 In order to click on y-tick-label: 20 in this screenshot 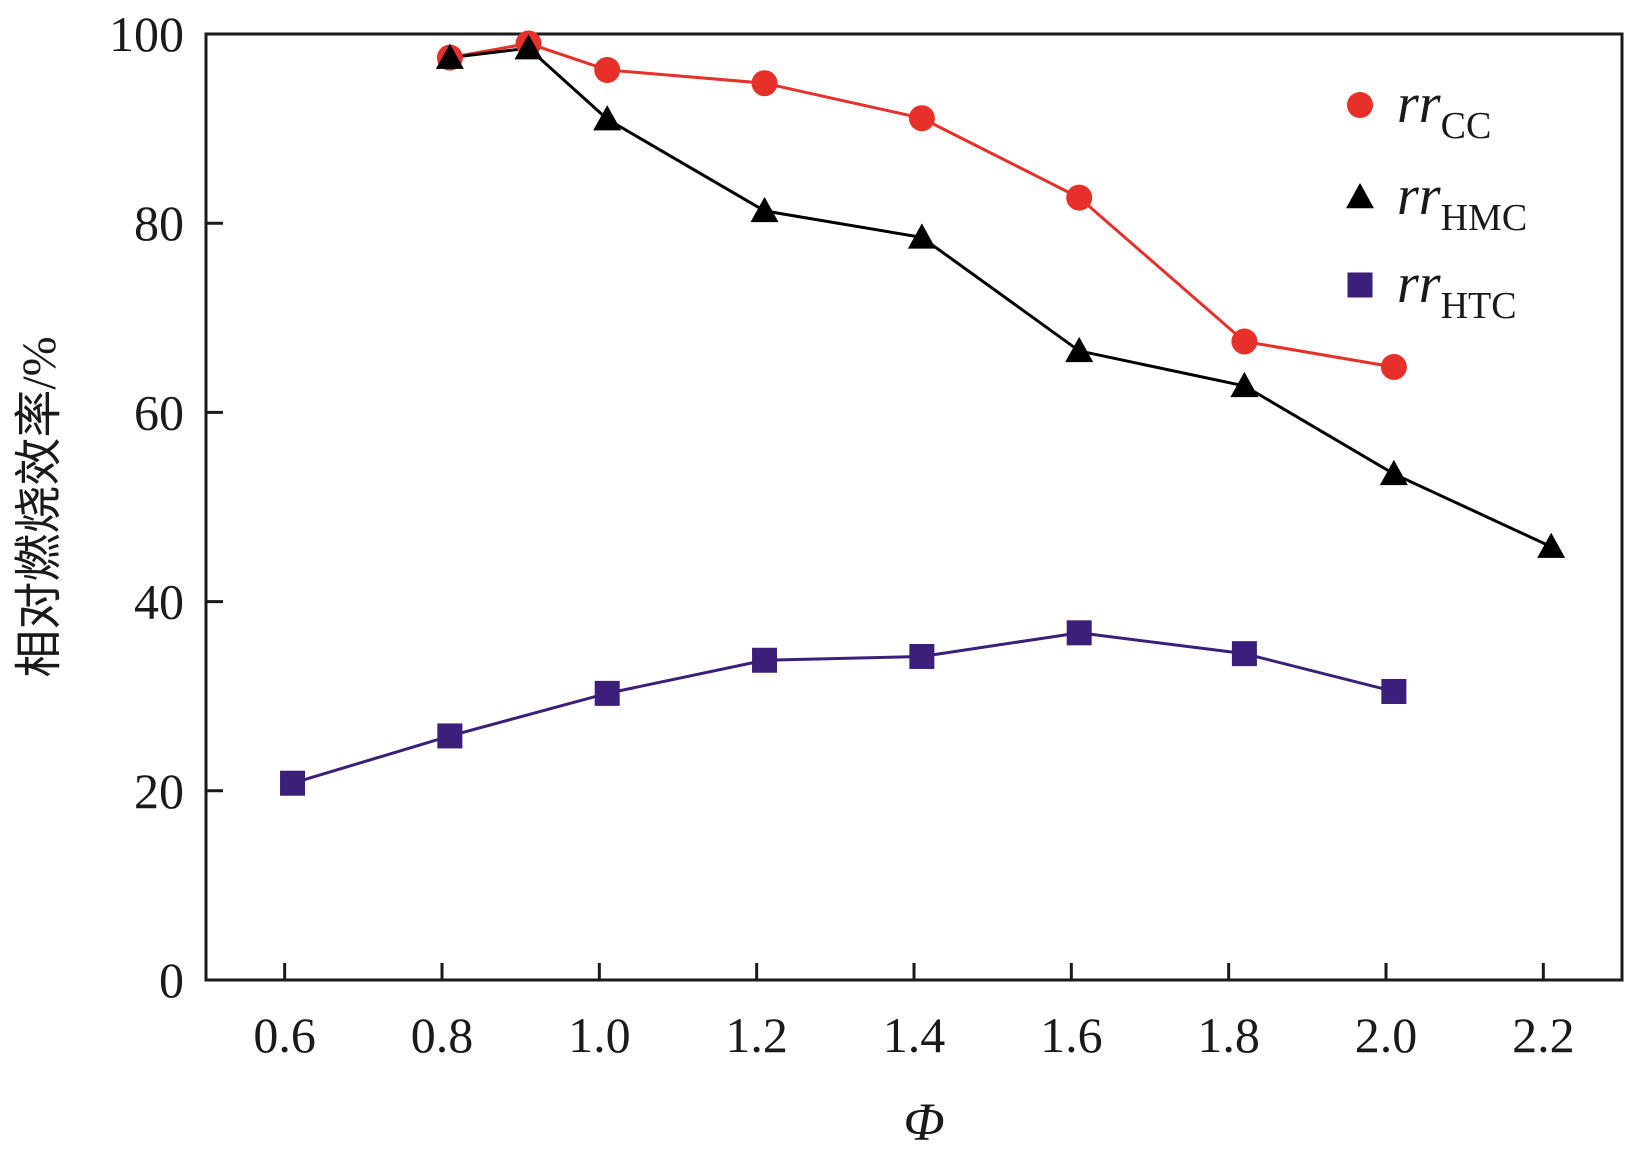, I will do `click(159, 791)`.